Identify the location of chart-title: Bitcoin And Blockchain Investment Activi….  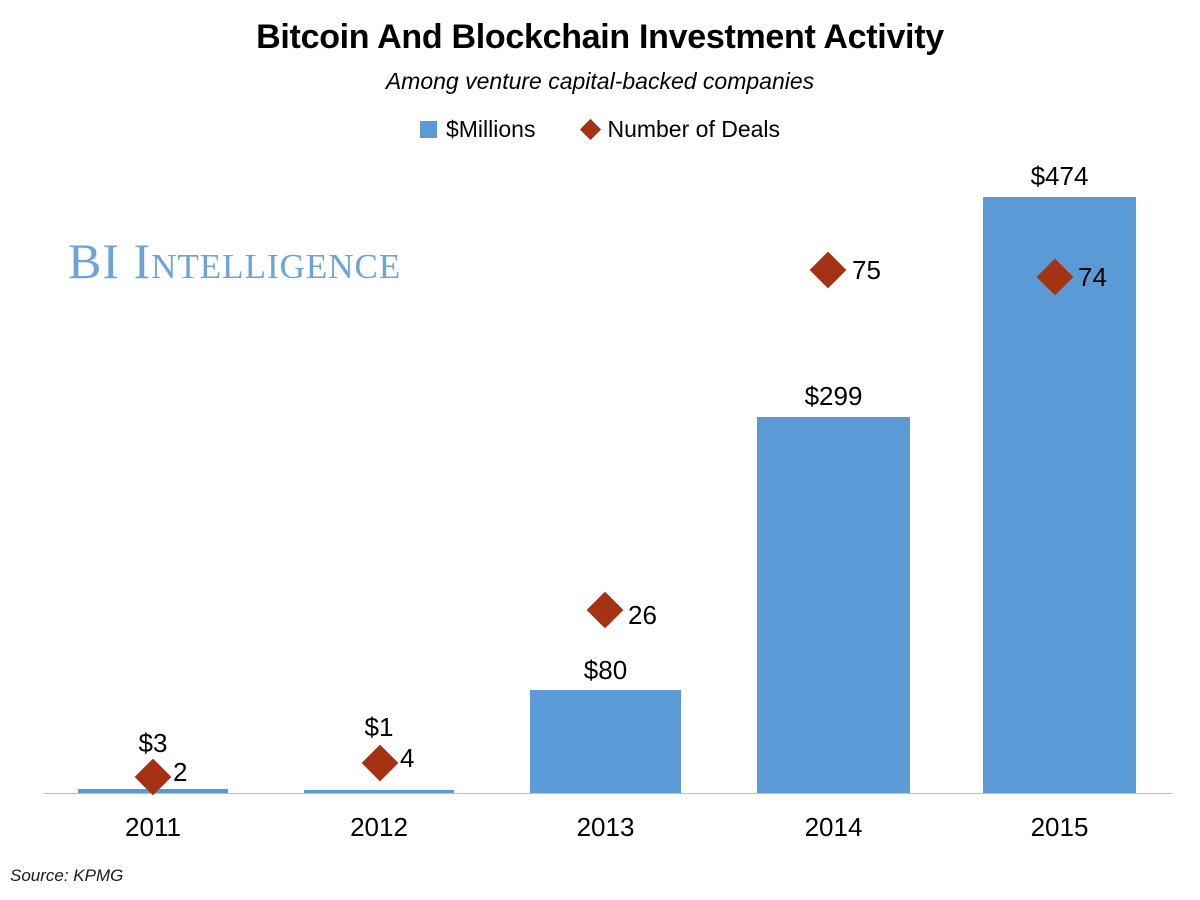
(600, 37).